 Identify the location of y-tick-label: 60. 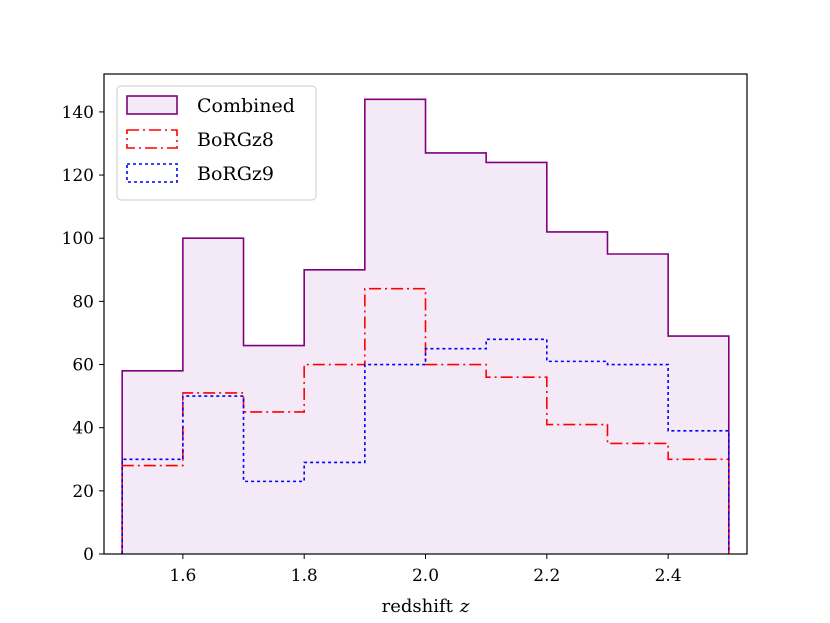
(83, 366).